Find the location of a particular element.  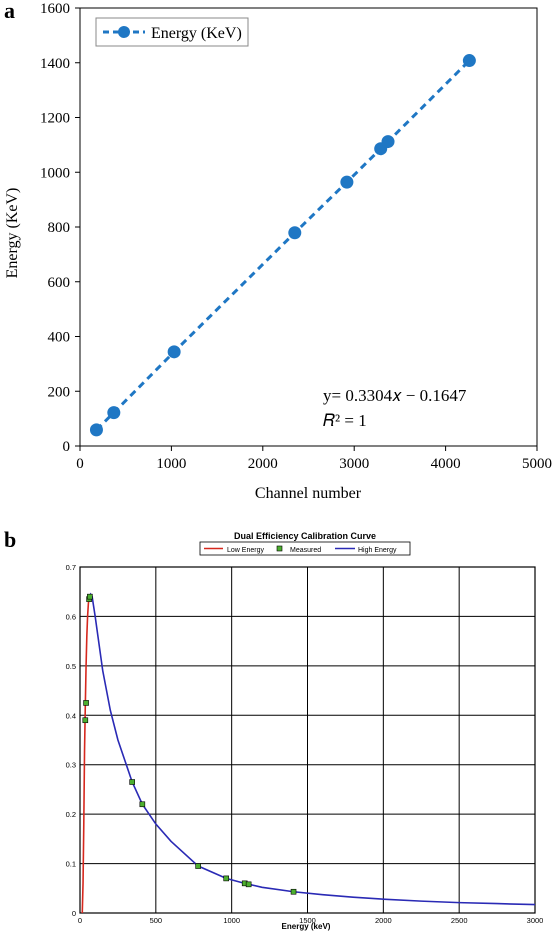

chart-a-x-tick-label: 3000 is located at coordinates (354, 464).